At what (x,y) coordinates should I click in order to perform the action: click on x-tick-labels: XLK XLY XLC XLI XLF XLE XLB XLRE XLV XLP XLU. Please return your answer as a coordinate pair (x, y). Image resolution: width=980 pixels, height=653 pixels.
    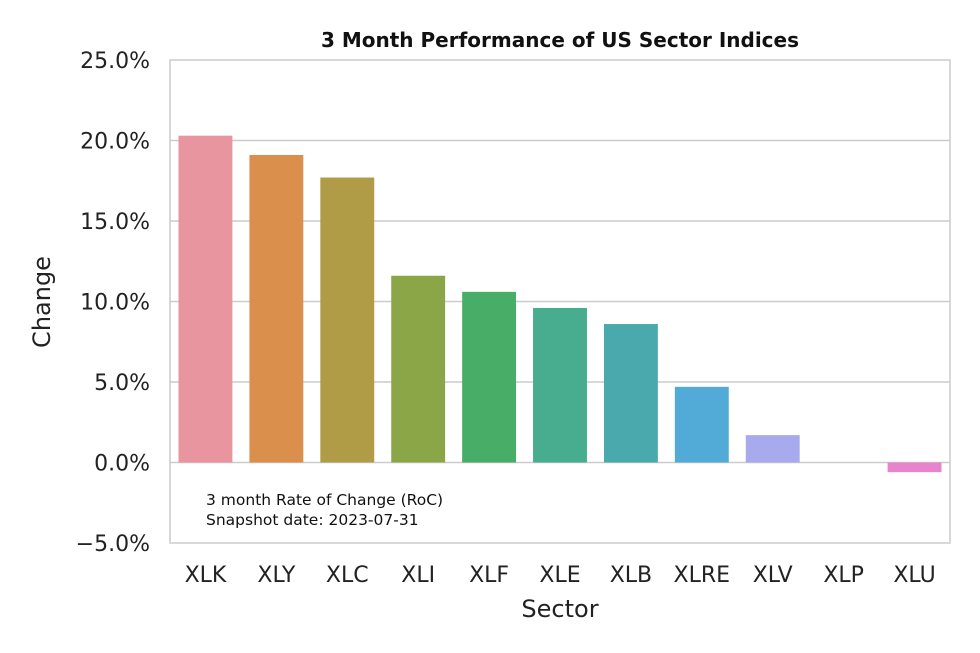
    Looking at the image, I should click on (560, 575).